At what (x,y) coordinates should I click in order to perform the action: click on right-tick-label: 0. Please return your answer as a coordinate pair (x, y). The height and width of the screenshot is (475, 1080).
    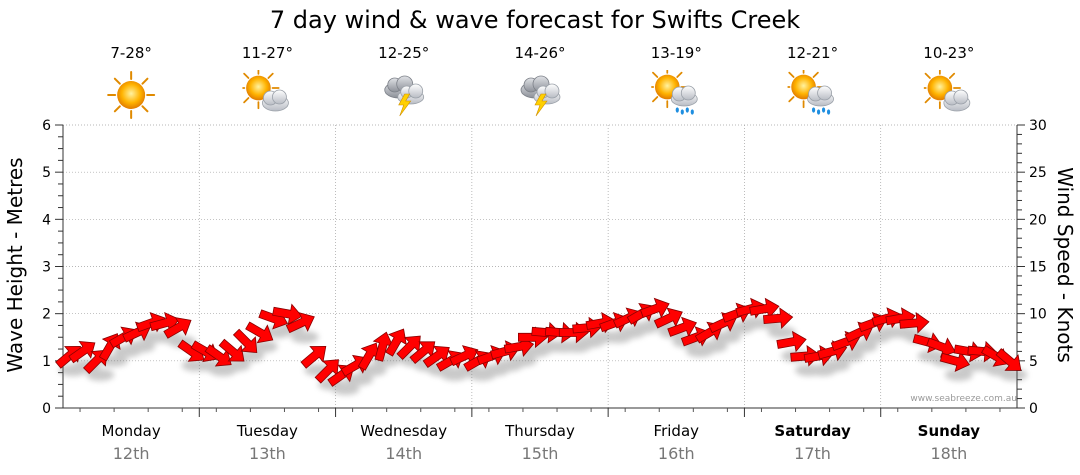
    Looking at the image, I should click on (1033, 409).